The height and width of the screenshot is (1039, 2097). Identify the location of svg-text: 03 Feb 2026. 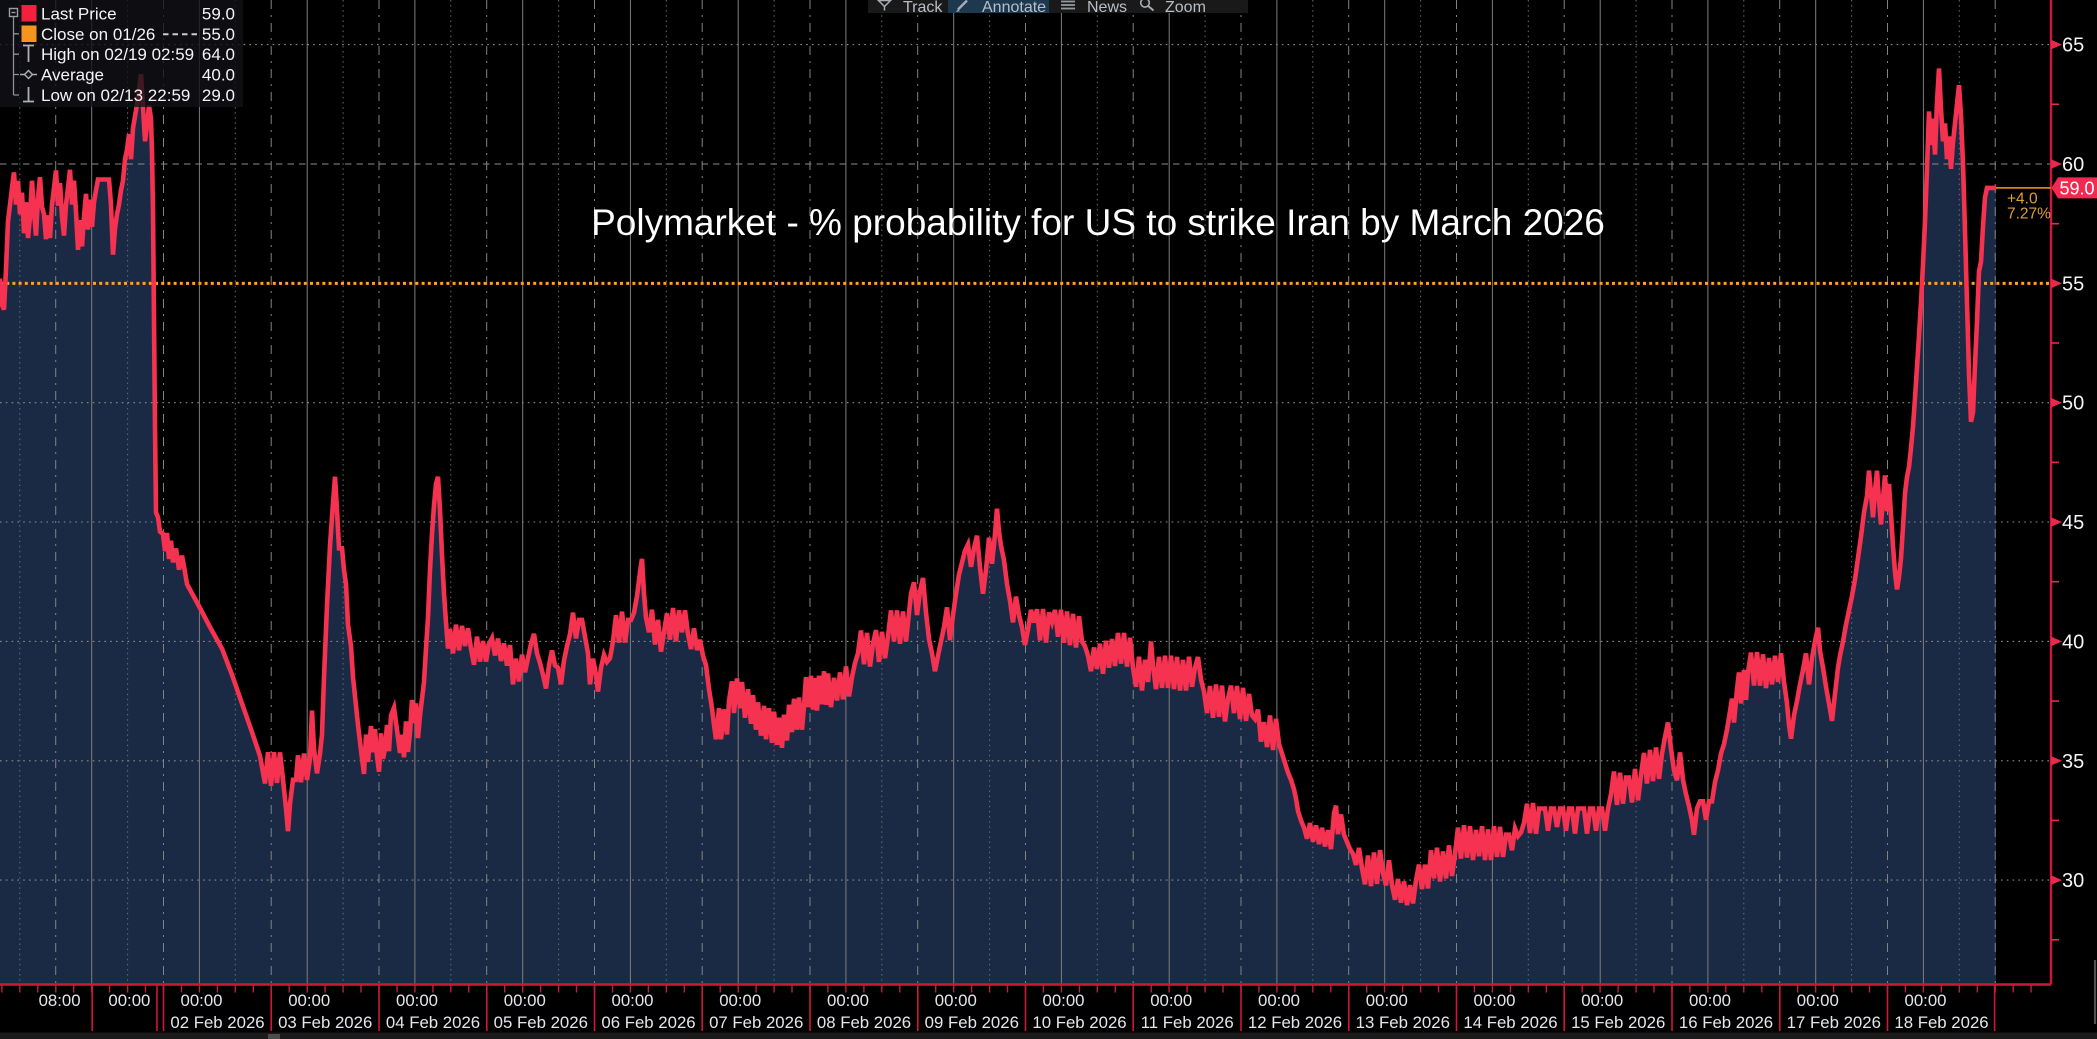
(325, 1022).